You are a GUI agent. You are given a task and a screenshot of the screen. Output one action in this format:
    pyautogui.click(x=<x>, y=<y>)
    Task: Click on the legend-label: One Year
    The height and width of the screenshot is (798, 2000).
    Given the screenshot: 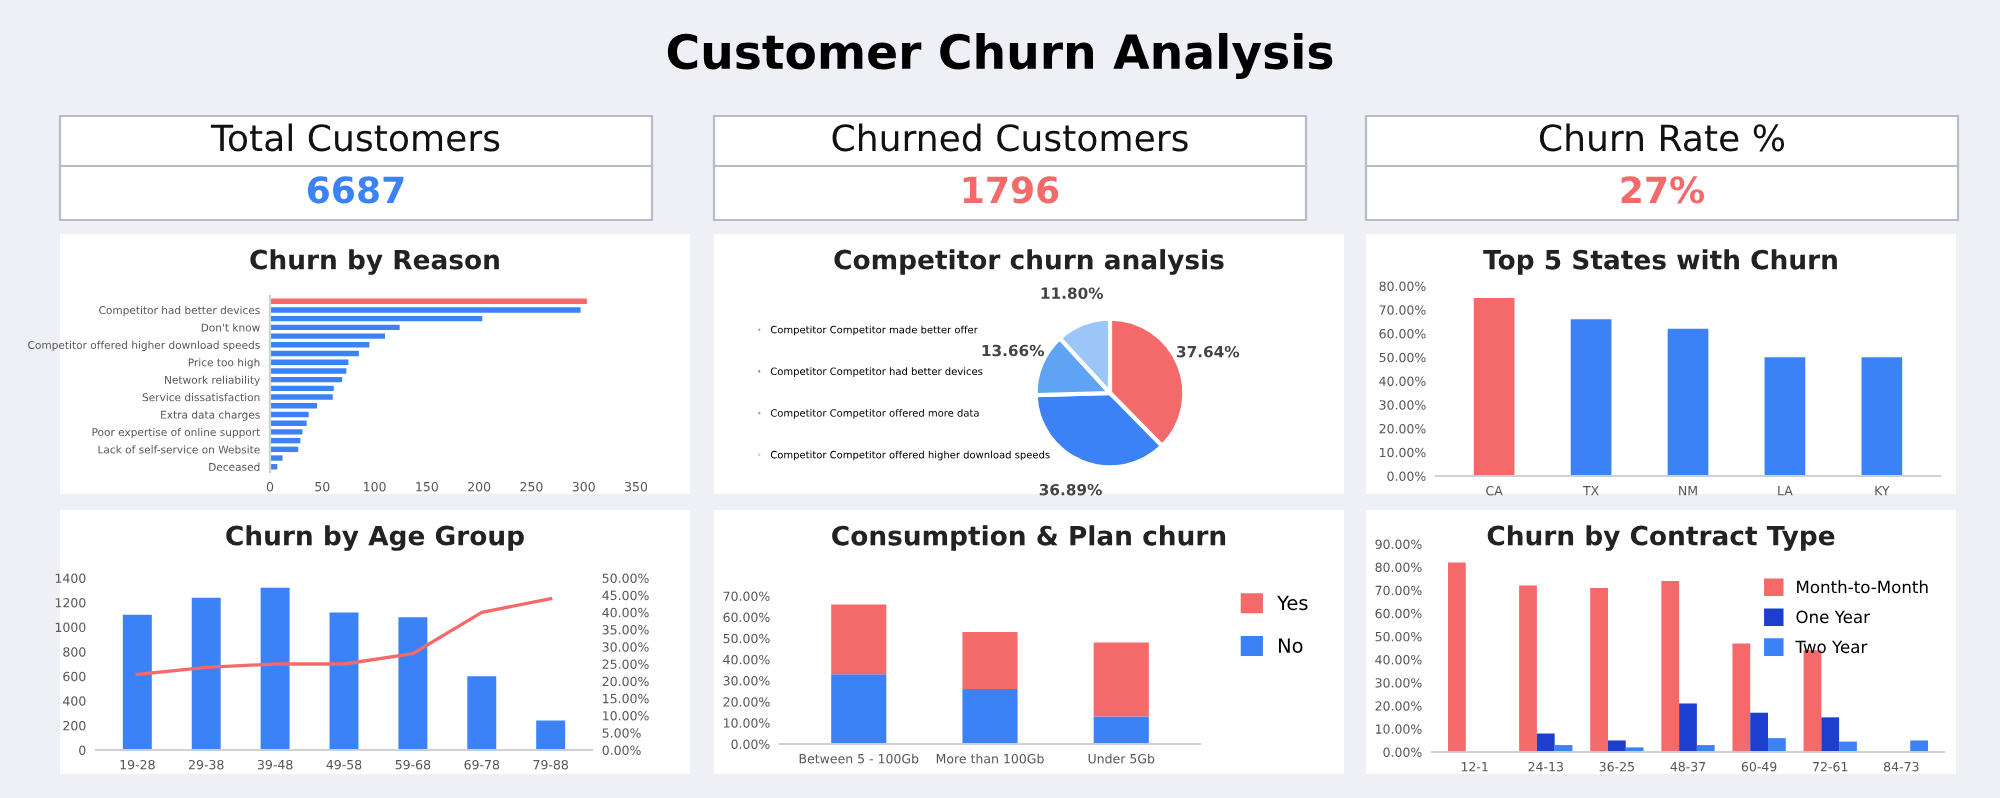 What is the action you would take?
    pyautogui.click(x=1833, y=617)
    